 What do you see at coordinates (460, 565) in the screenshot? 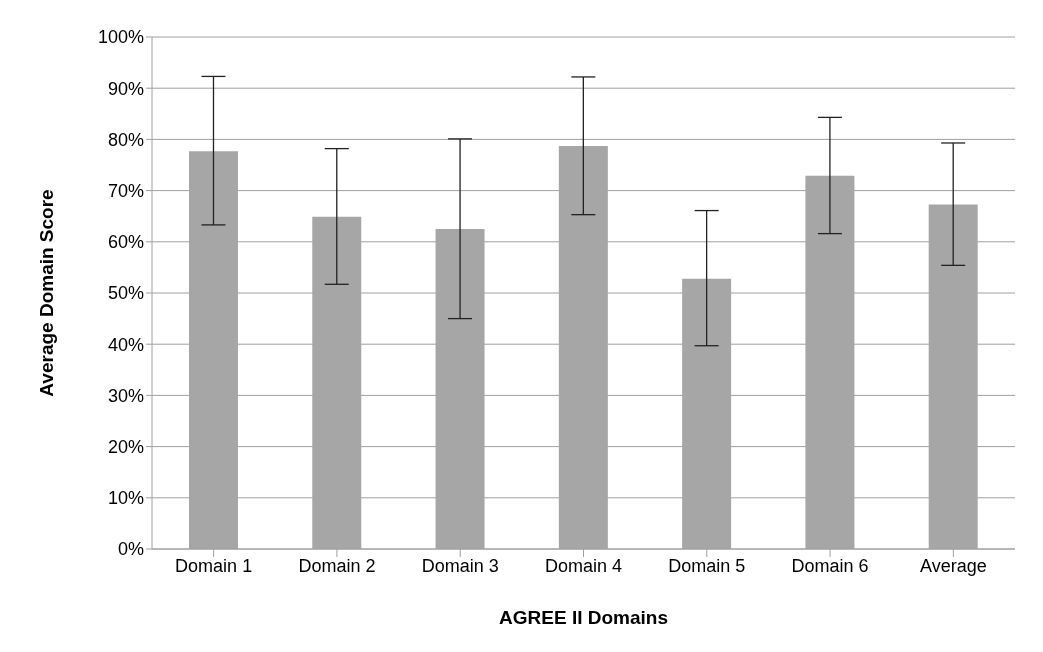
I see `x-tick-label: Domain 3` at bounding box center [460, 565].